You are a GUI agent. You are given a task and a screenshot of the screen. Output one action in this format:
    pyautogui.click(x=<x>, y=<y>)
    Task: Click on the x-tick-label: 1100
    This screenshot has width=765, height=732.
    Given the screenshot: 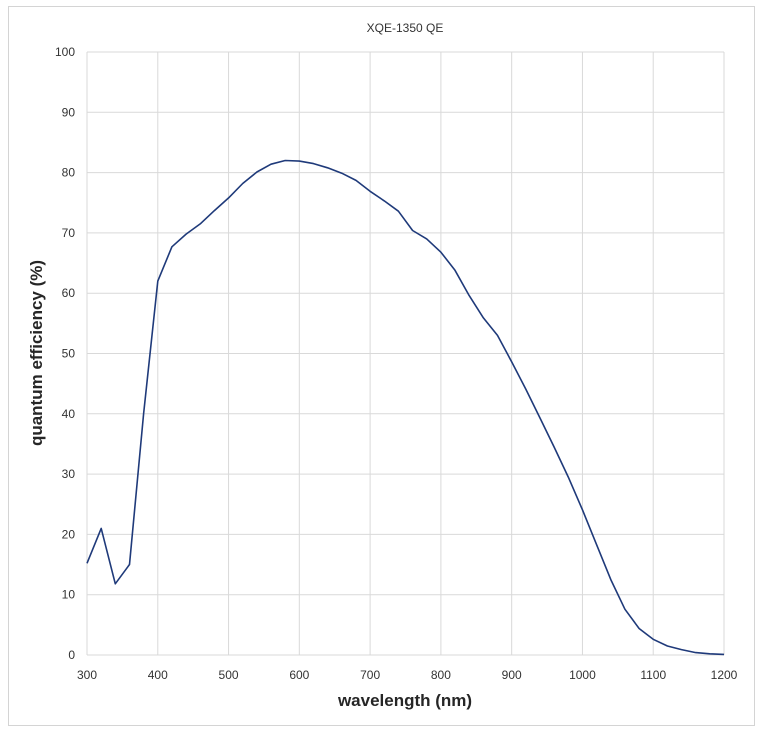 What is the action you would take?
    pyautogui.click(x=653, y=675)
    